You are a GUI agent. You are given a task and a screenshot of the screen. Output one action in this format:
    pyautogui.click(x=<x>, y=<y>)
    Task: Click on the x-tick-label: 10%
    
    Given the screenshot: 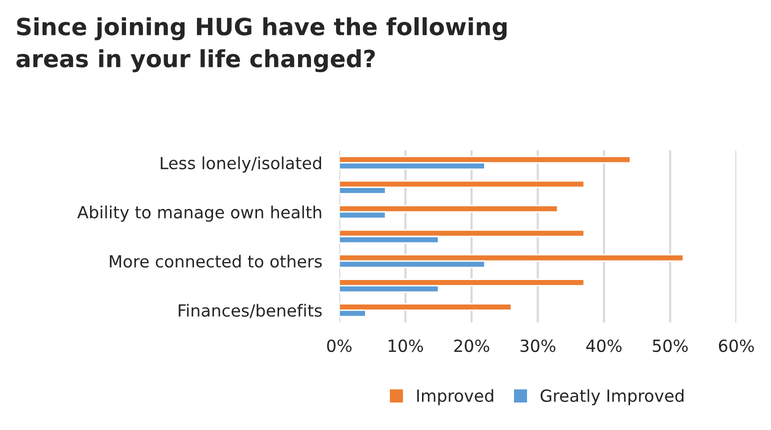 What is the action you would take?
    pyautogui.click(x=406, y=345)
    